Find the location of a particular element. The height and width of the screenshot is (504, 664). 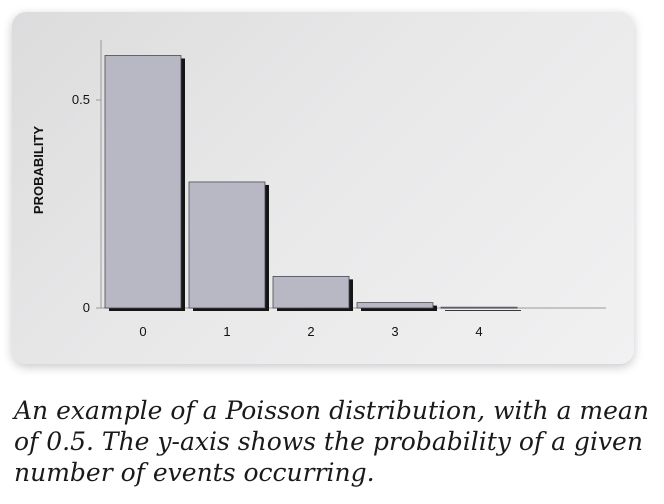

x-tick-label: 4 is located at coordinates (478, 331).